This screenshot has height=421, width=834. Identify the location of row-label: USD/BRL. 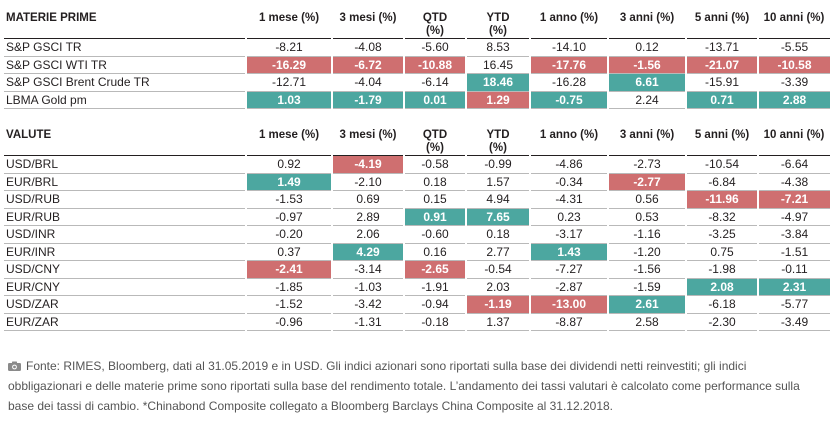
(125, 164).